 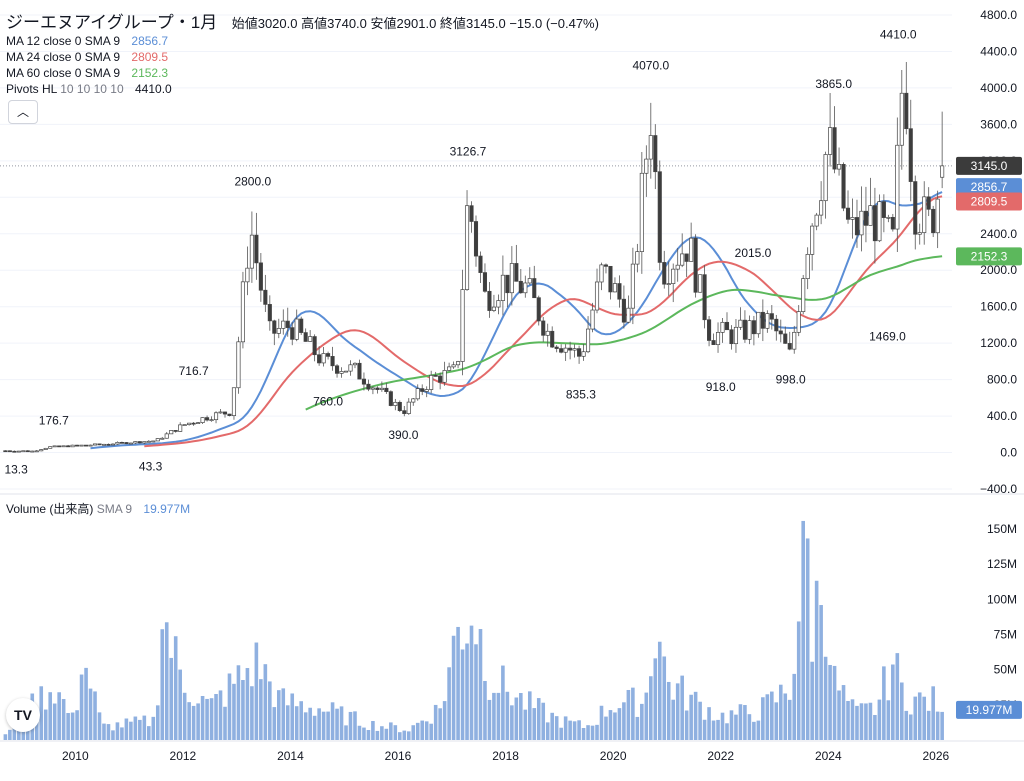 I want to click on legend-ma24: MA 24 close 0 SMA 9 2809.5, so click(x=87, y=57).